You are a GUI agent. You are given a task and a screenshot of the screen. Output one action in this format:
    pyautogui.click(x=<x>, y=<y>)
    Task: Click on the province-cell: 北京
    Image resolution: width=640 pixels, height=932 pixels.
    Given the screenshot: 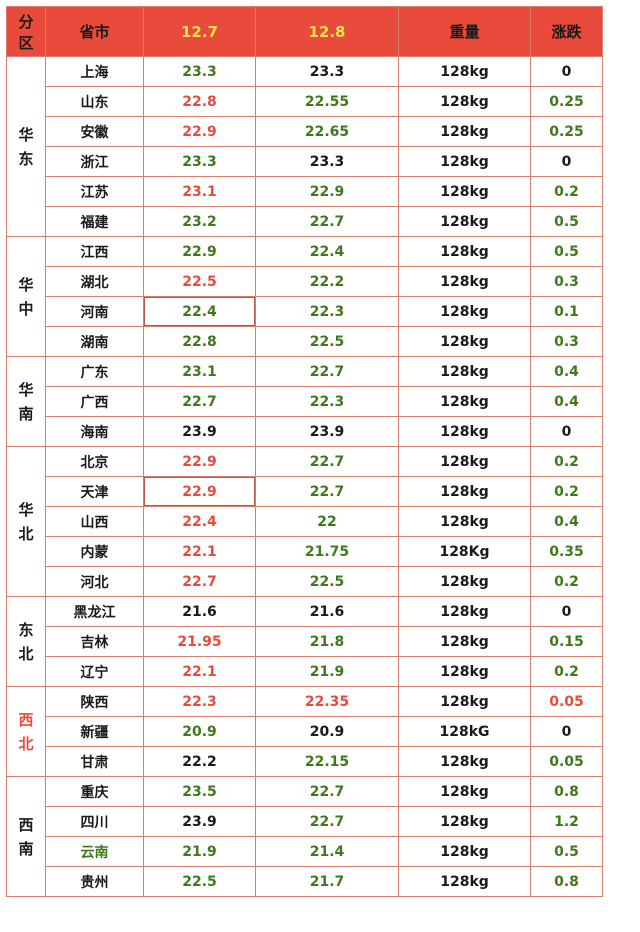 What is the action you would take?
    pyautogui.click(x=94, y=461)
    